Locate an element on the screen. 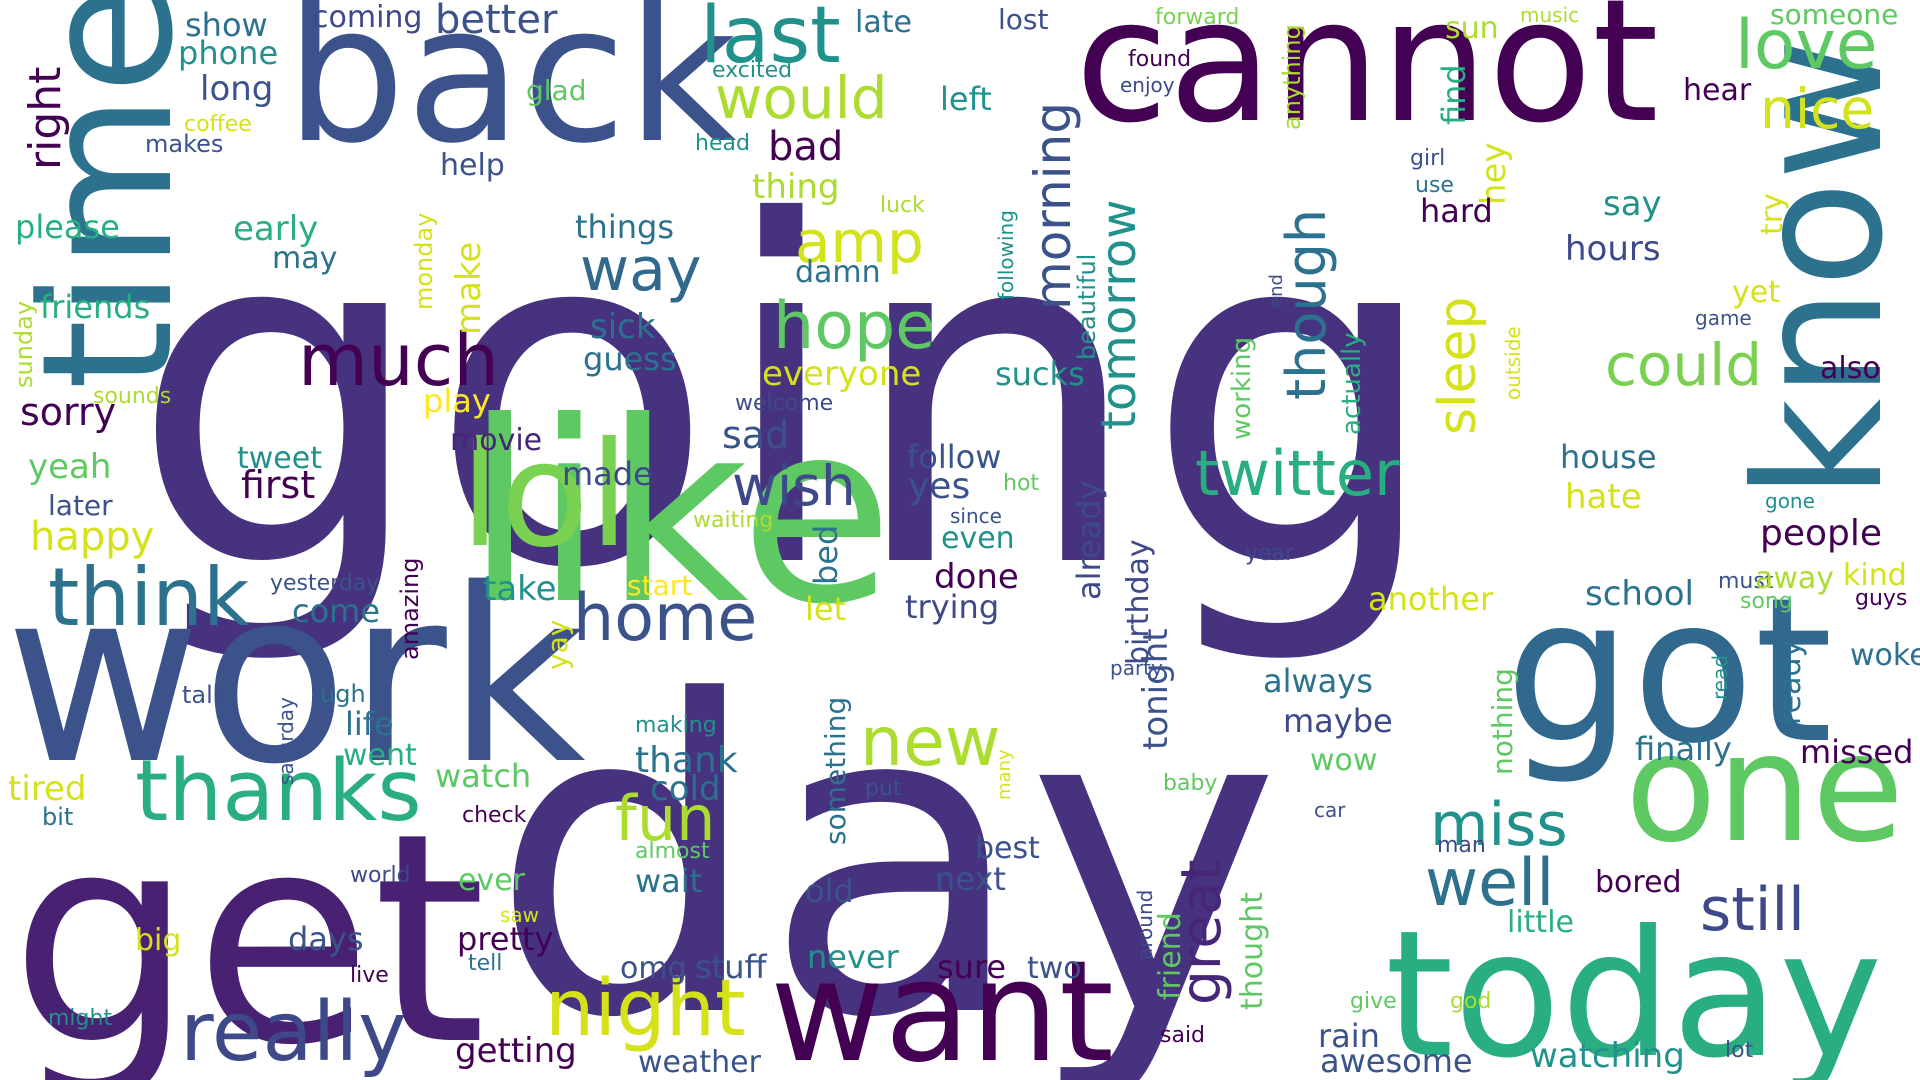 The width and height of the screenshot is (1920, 1080). word-long: long is located at coordinates (236, 89).